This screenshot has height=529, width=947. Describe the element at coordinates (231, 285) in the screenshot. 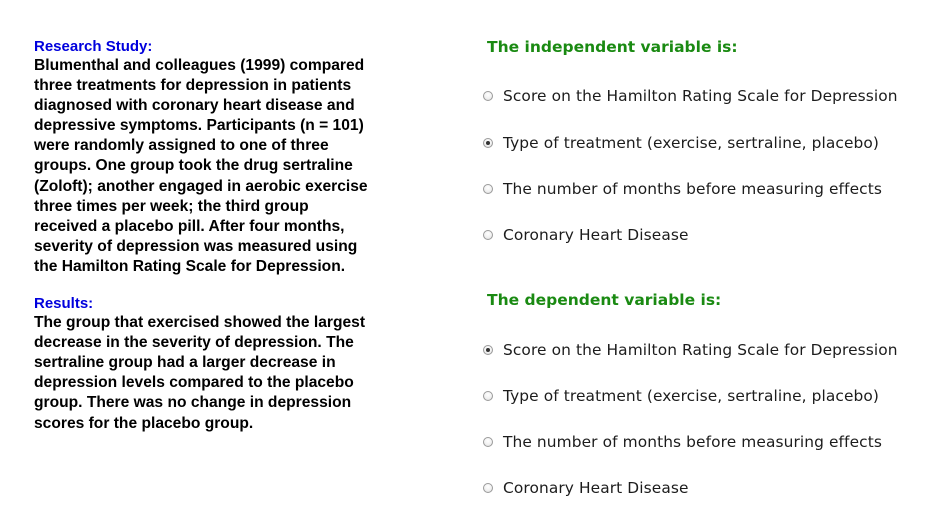

I see `section-gap` at that location.